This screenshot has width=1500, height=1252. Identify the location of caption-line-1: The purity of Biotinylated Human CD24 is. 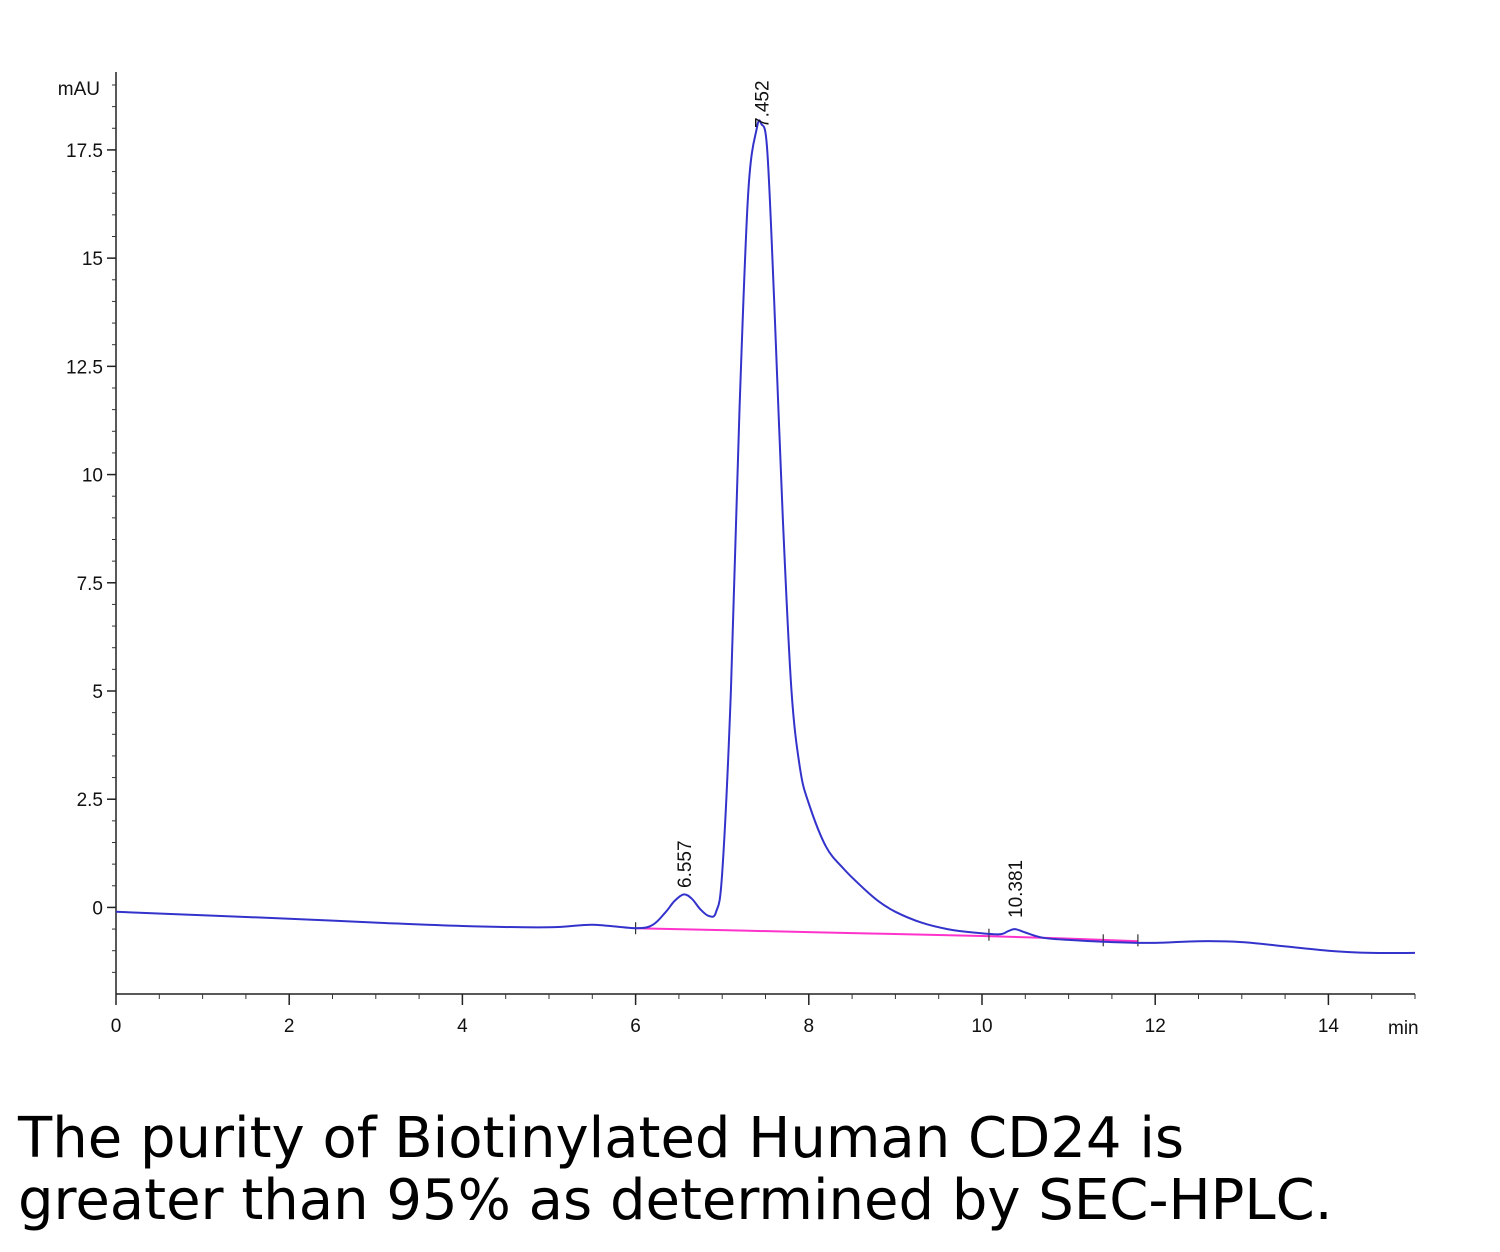
(601, 1138).